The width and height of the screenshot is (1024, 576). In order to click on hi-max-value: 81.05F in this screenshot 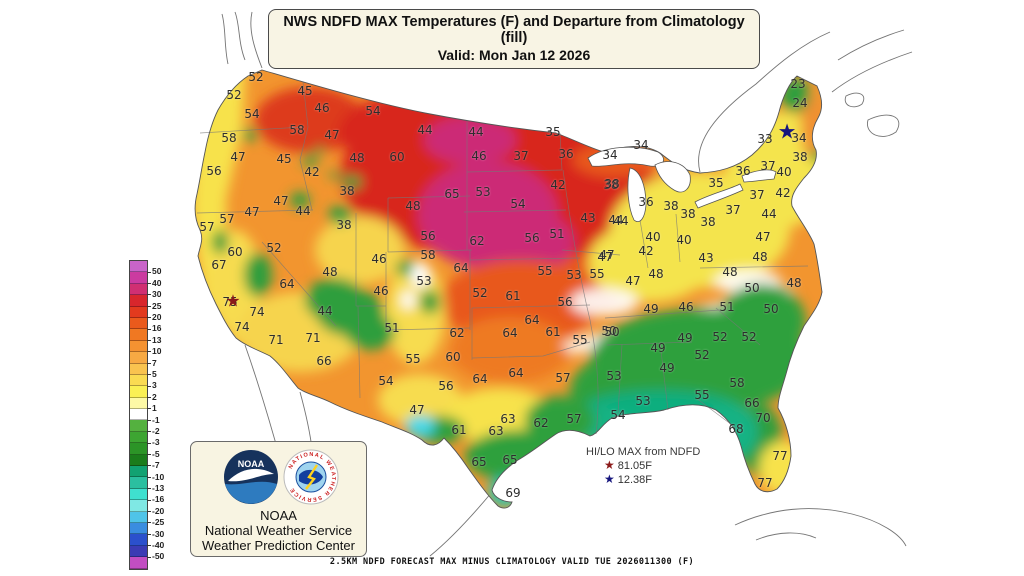, I will do `click(635, 466)`.